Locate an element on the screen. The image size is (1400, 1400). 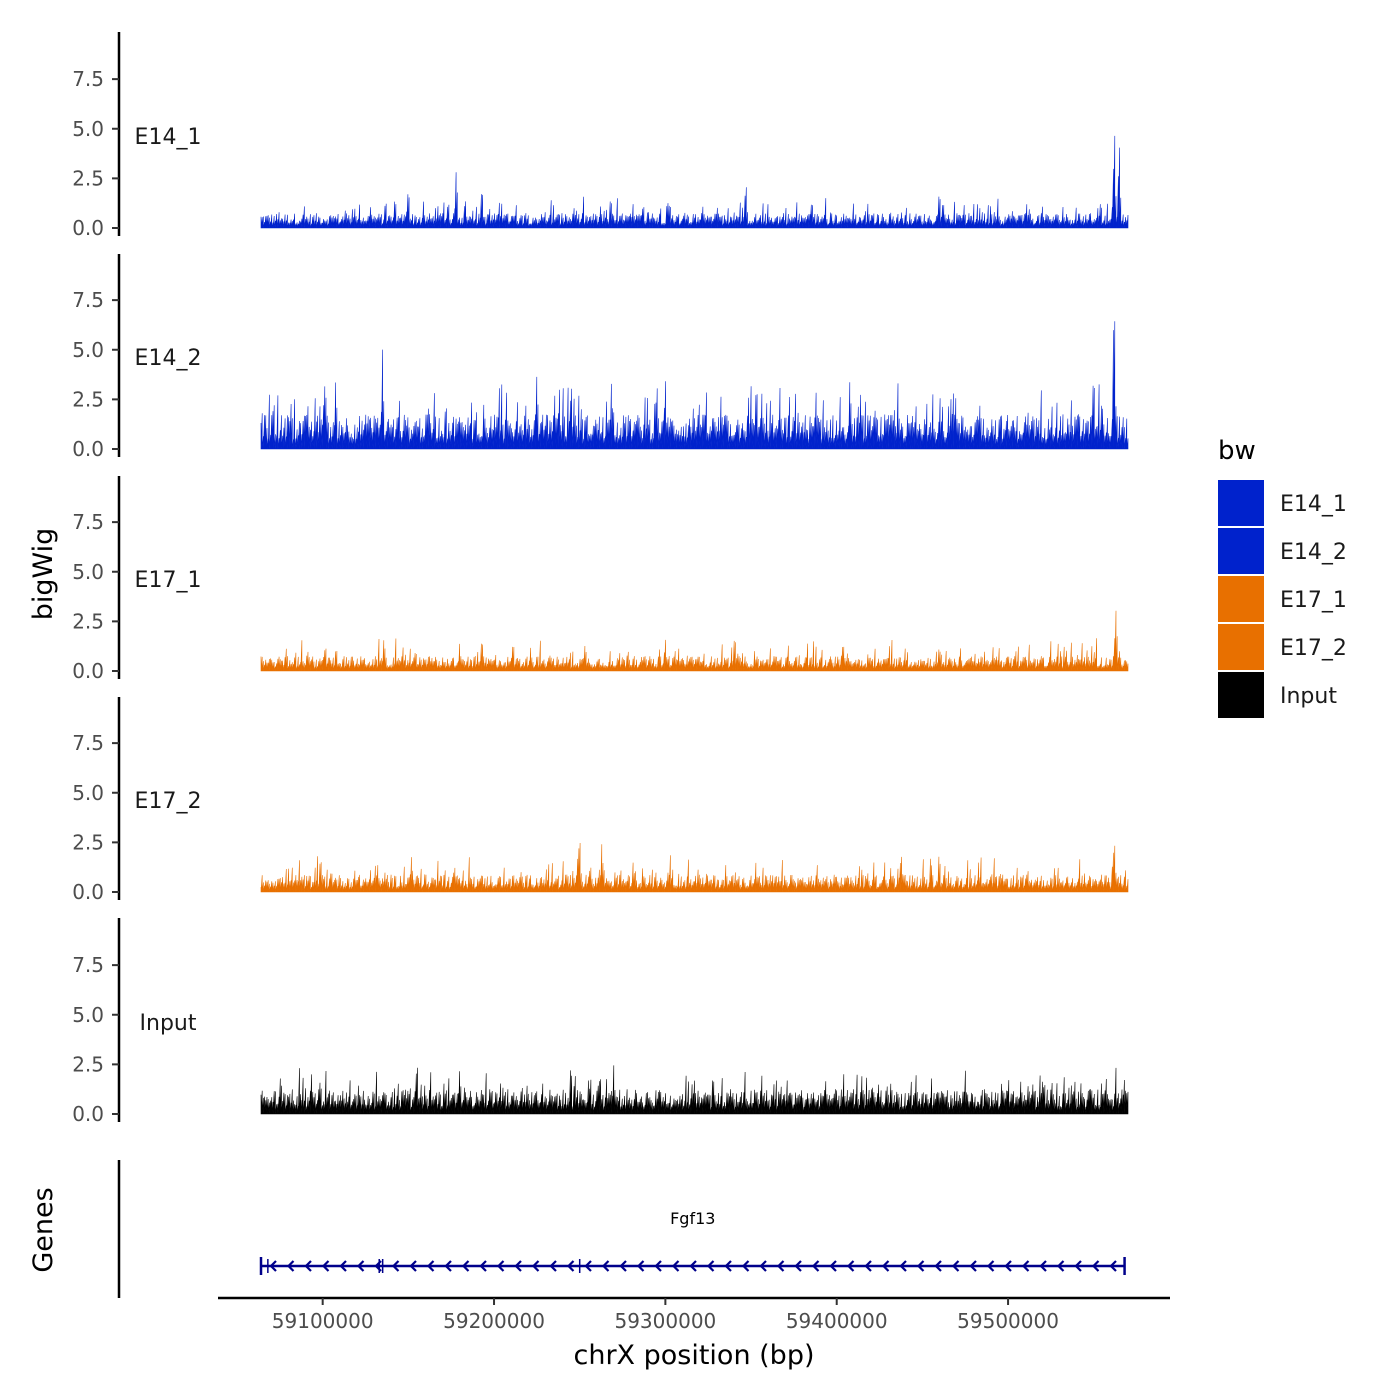
genes-axis-title: Genes is located at coordinates (43, 1229).